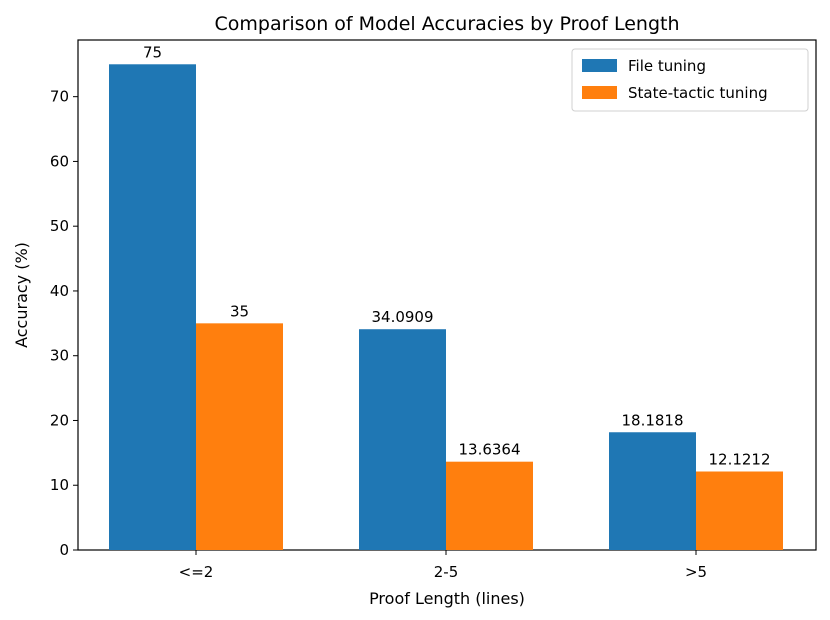 The image size is (830, 620). Describe the element at coordinates (59, 97) in the screenshot. I see `y-tick-label: 70` at that location.